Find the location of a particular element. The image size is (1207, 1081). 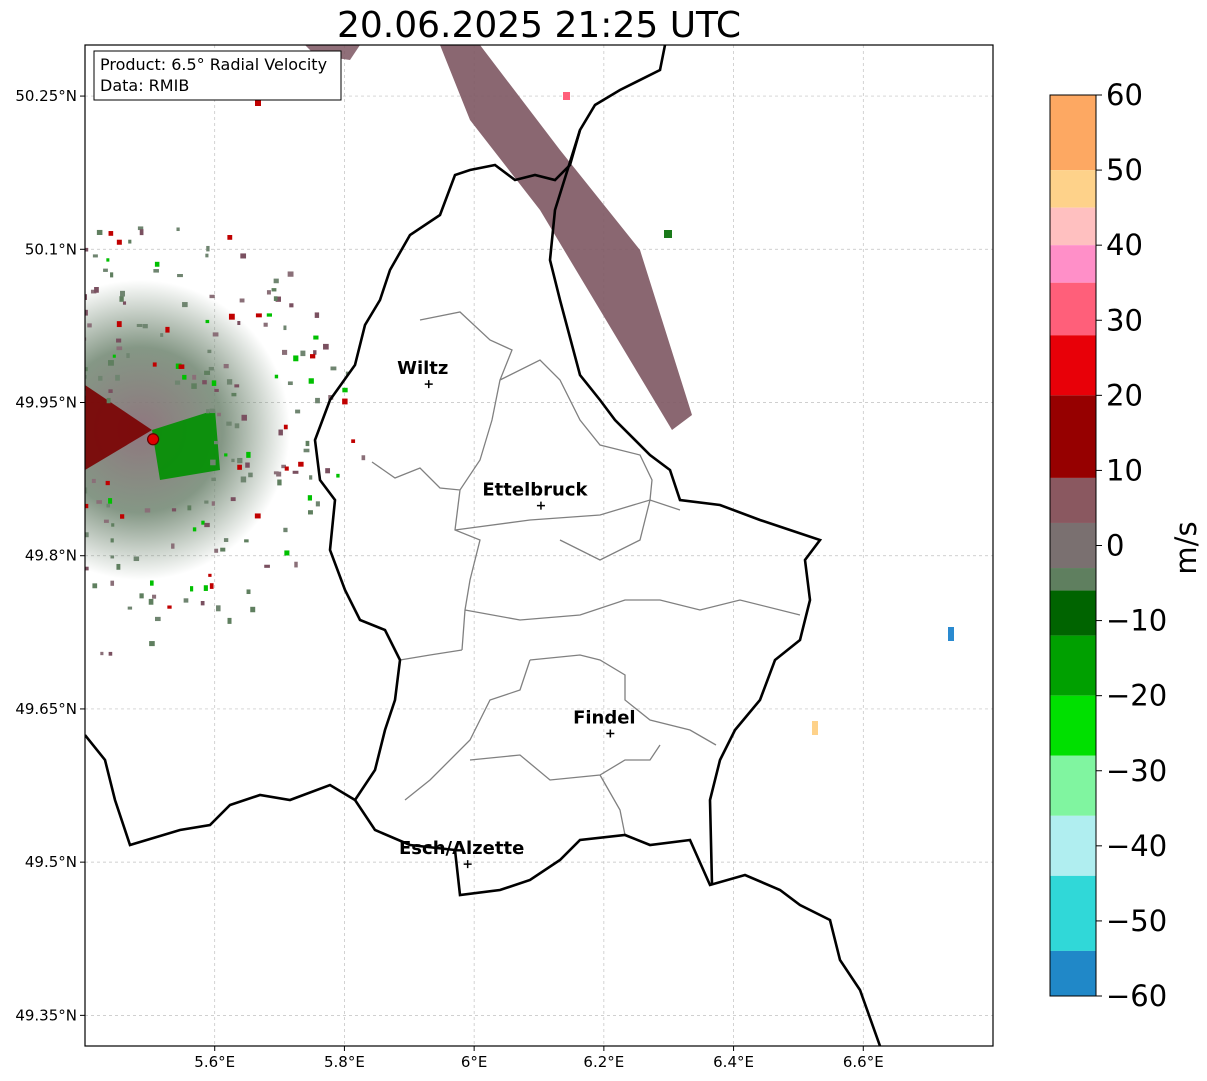

radar-site-marker is located at coordinates (153, 439).